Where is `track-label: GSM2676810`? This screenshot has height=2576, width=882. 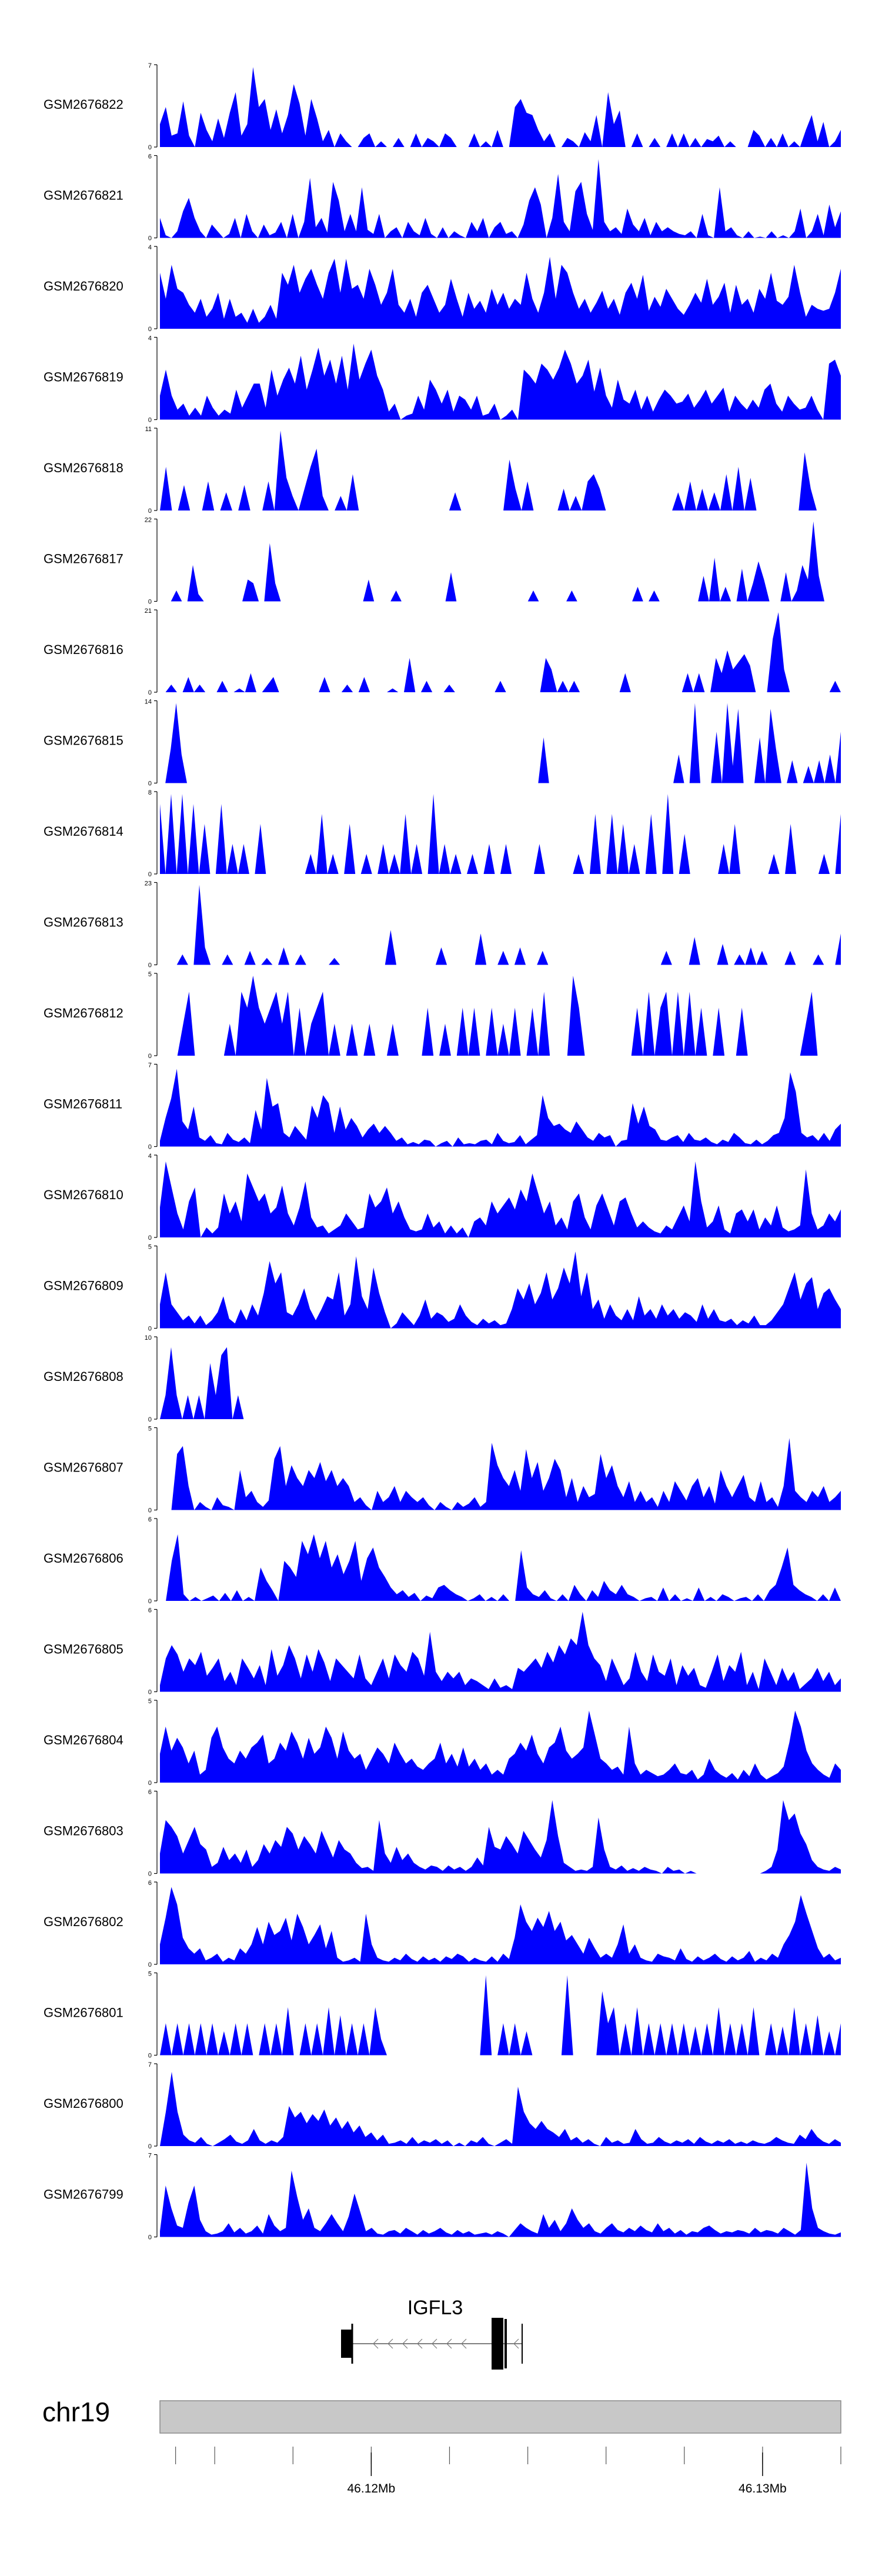 track-label: GSM2676810 is located at coordinates (83, 1194).